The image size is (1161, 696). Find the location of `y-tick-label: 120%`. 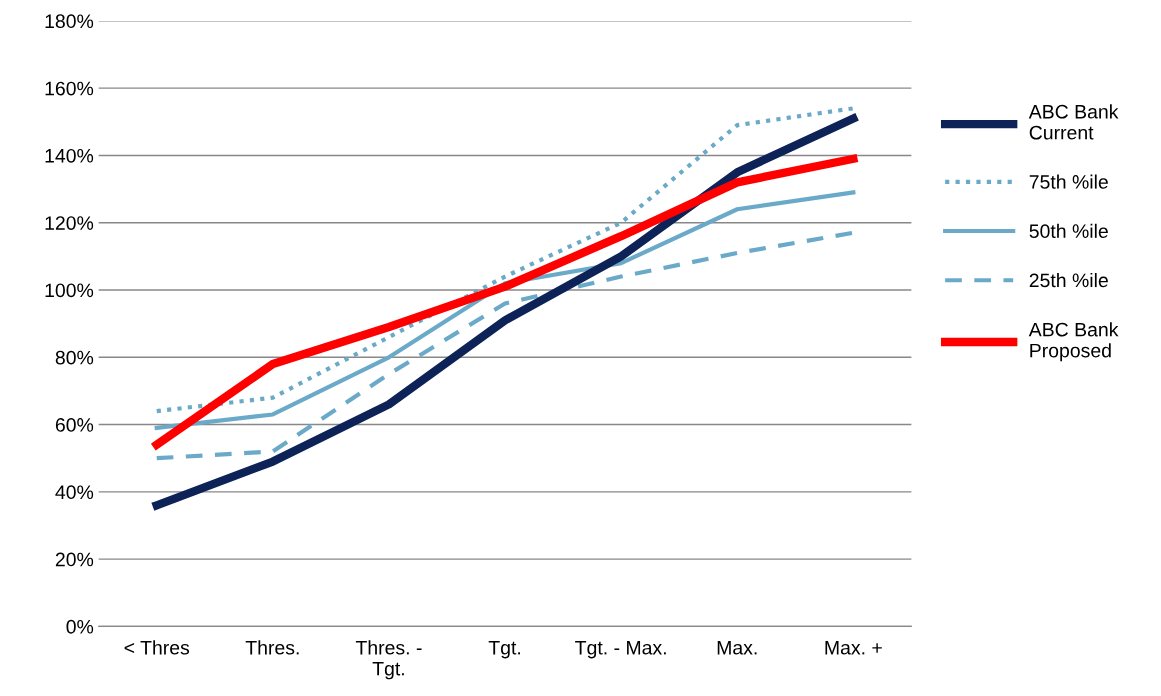

y-tick-label: 120% is located at coordinates (69, 223).